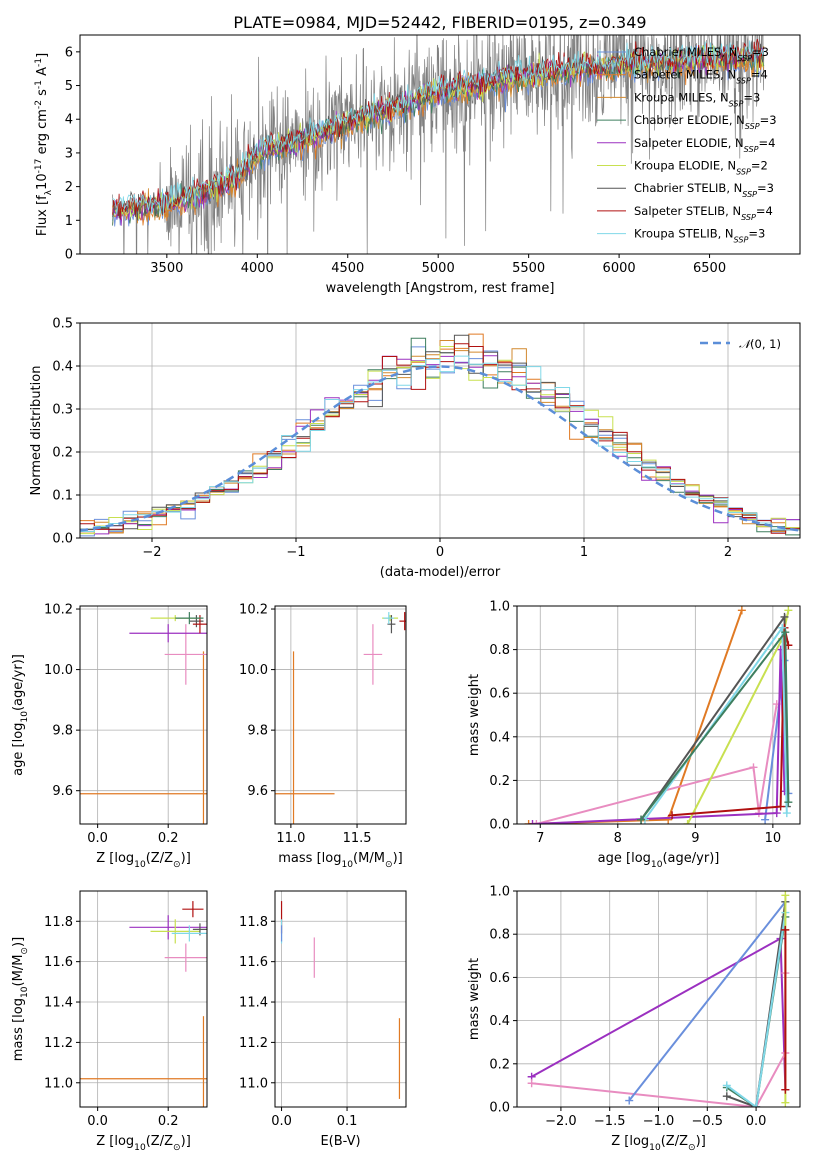 The image size is (819, 1170). Describe the element at coordinates (760, 344) in the screenshot. I see `legend-entry-normal: 𝒩(0, 1)` at that location.